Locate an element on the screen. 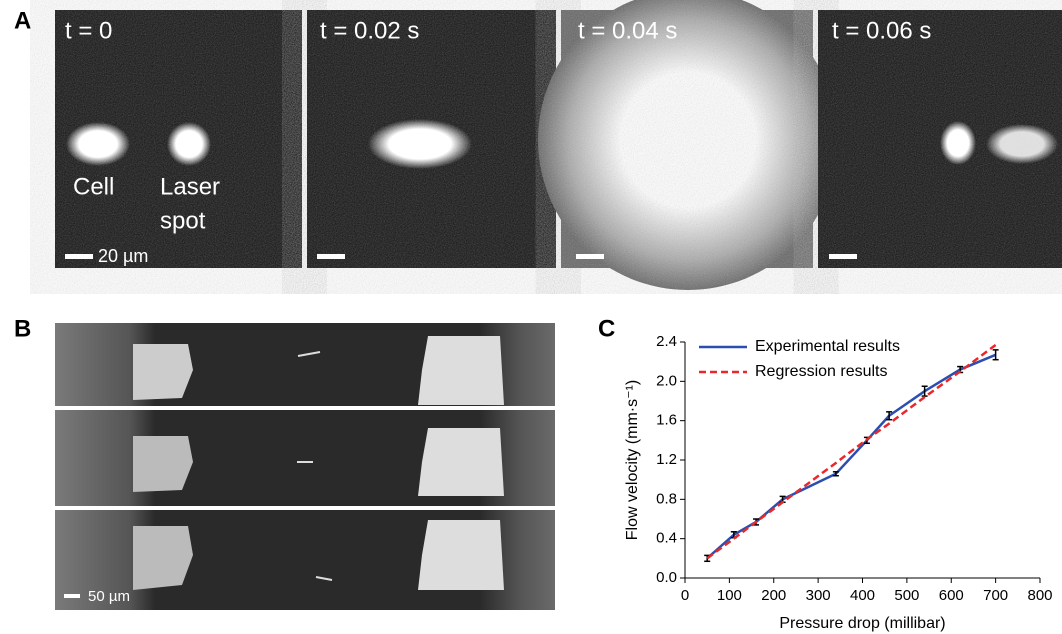  laser-label: Laser is located at coordinates (190, 186).